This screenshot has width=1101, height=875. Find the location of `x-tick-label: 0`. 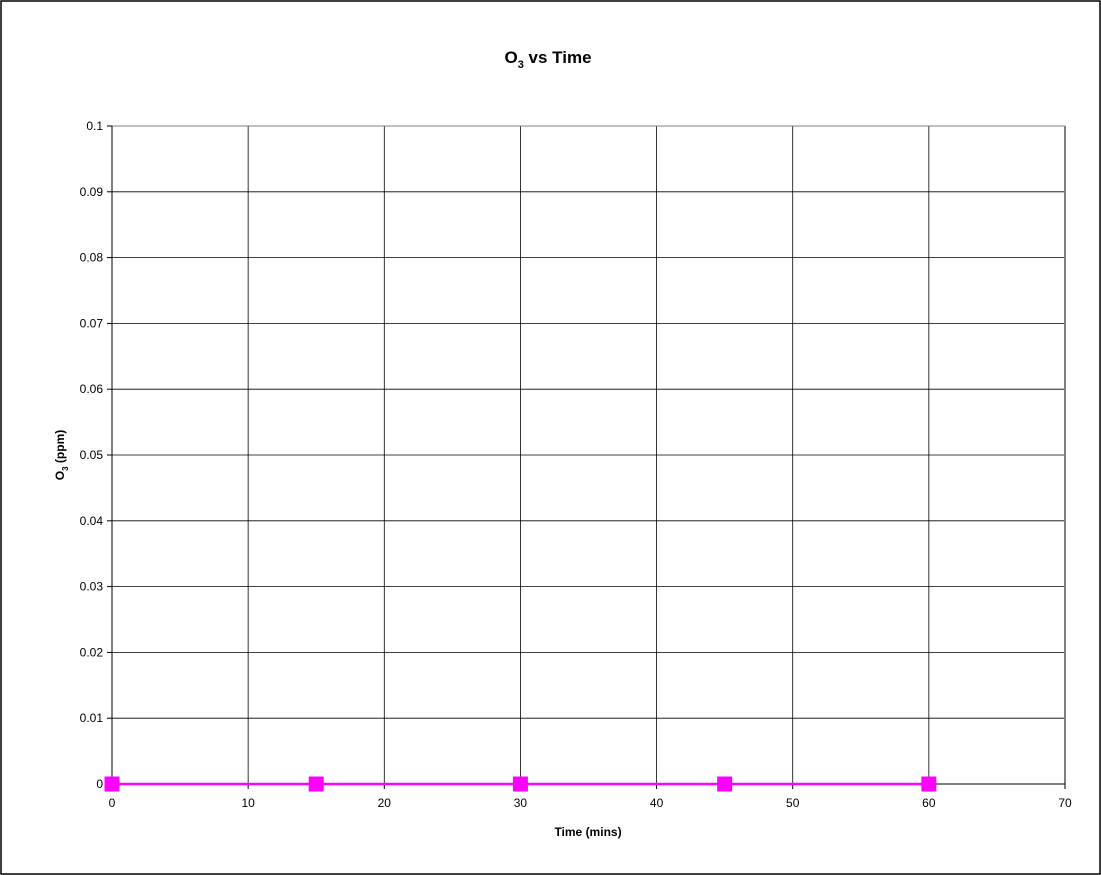

x-tick-label: 0 is located at coordinates (112, 803).